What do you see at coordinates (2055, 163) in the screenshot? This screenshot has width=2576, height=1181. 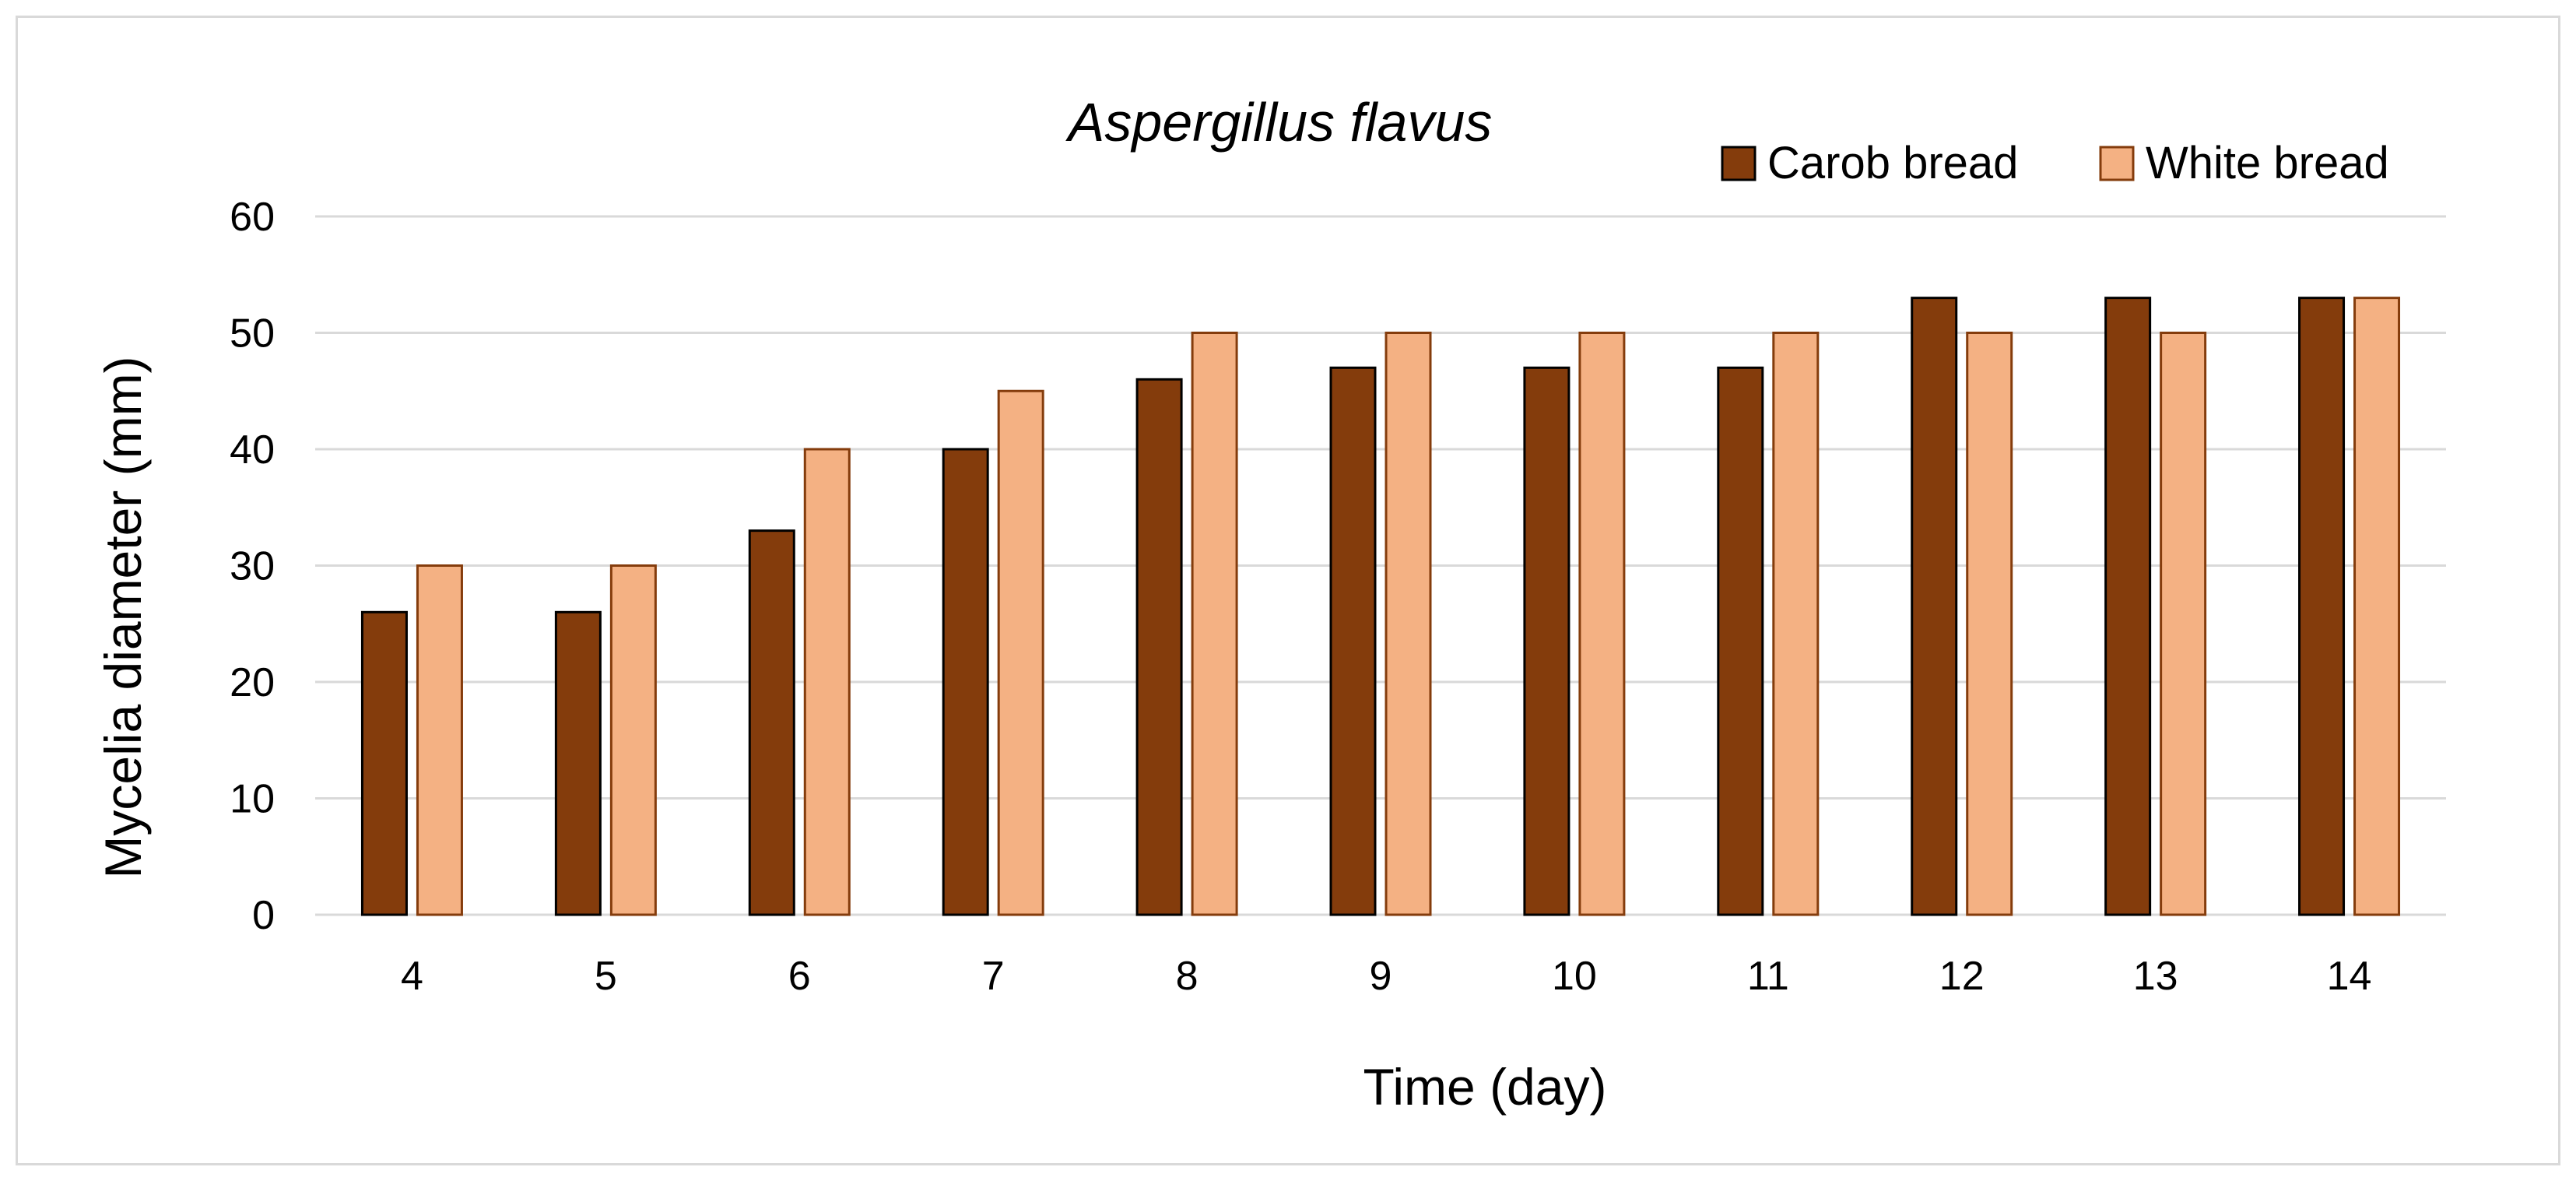 I see `legend: Carob bread White bread` at bounding box center [2055, 163].